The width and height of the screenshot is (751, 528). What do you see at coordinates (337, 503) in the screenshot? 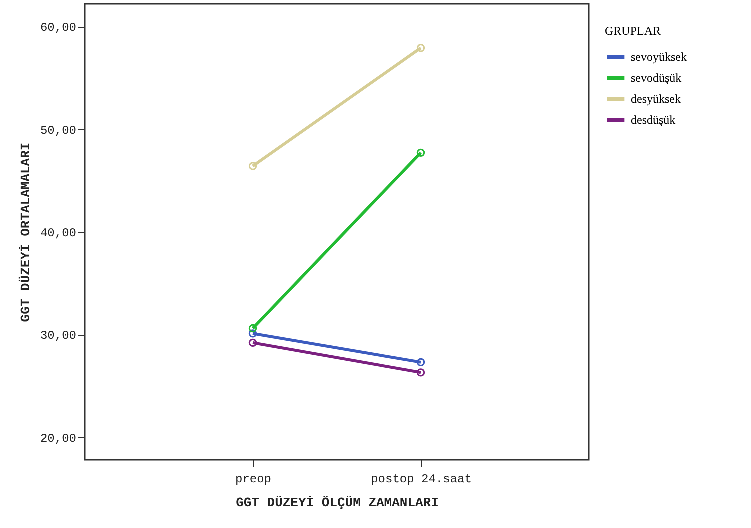
I see `x-axis-title: GGT DÜZEYİ ÖLÇÜM ZAMANLARI` at bounding box center [337, 503].